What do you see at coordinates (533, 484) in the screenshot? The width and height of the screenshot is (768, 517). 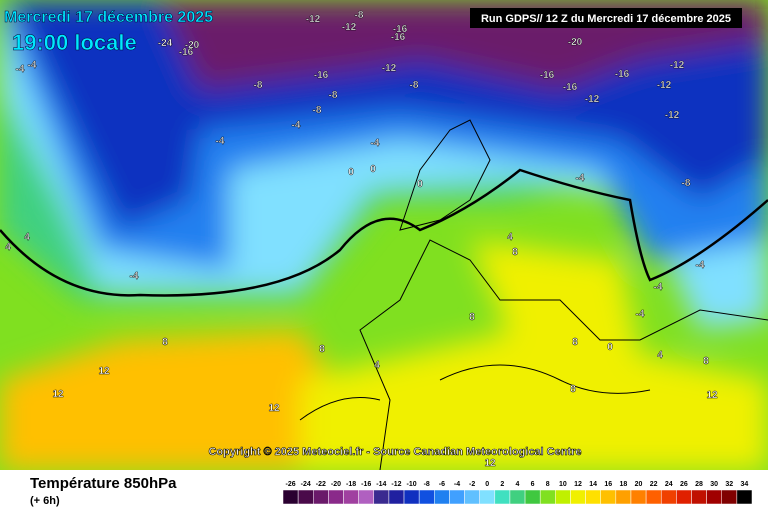 I see `scale-label: 6` at bounding box center [533, 484].